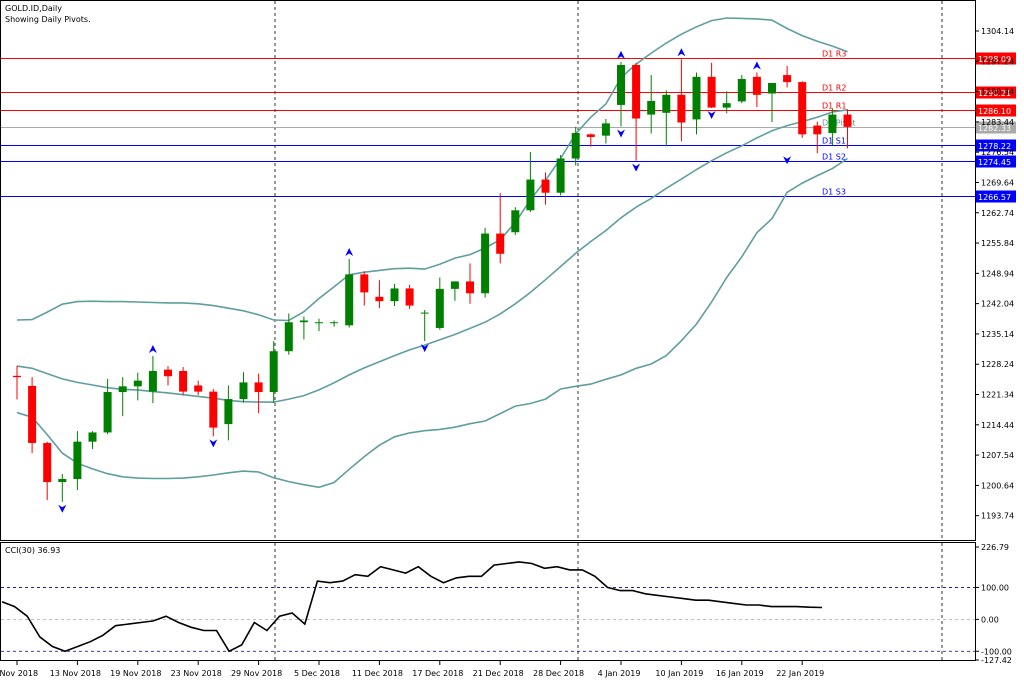  What do you see at coordinates (995, 587) in the screenshot?
I see `cci-tick-label: 100.00` at bounding box center [995, 587].